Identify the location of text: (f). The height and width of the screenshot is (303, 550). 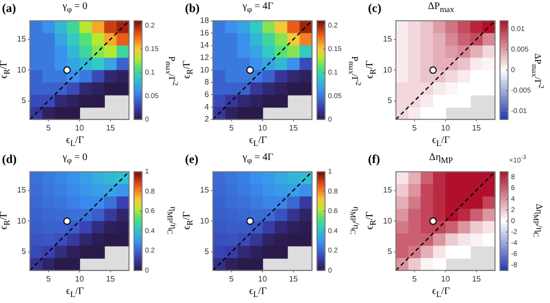
(374, 159).